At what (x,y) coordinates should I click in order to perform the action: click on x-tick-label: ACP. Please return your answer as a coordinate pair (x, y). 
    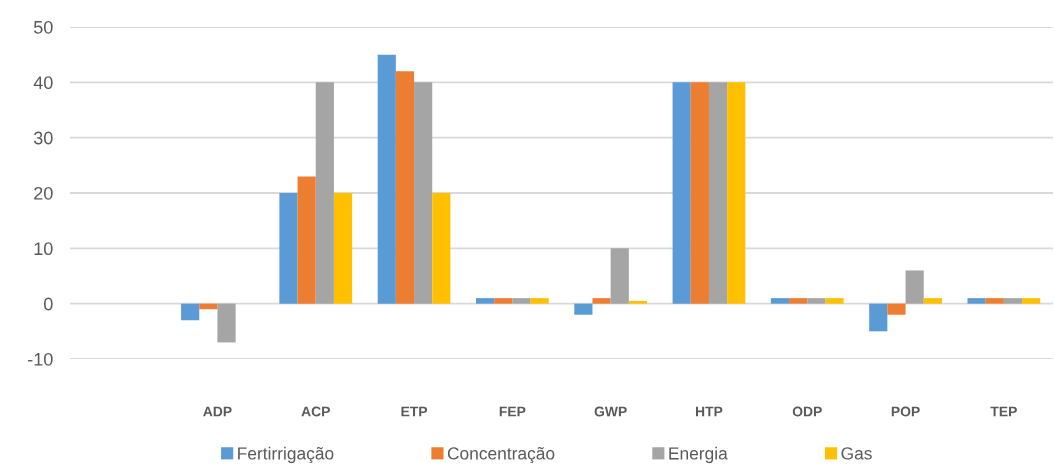
    Looking at the image, I should click on (315, 411).